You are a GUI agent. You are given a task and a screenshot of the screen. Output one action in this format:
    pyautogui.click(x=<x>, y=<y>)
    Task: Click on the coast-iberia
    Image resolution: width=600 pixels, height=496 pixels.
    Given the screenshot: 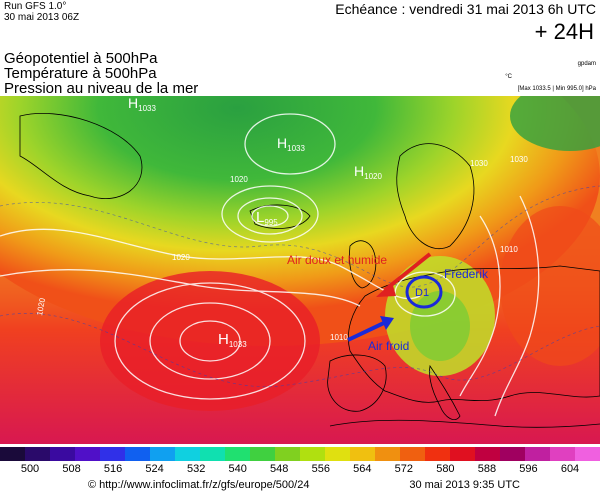 What is the action you would take?
    pyautogui.click(x=357, y=383)
    